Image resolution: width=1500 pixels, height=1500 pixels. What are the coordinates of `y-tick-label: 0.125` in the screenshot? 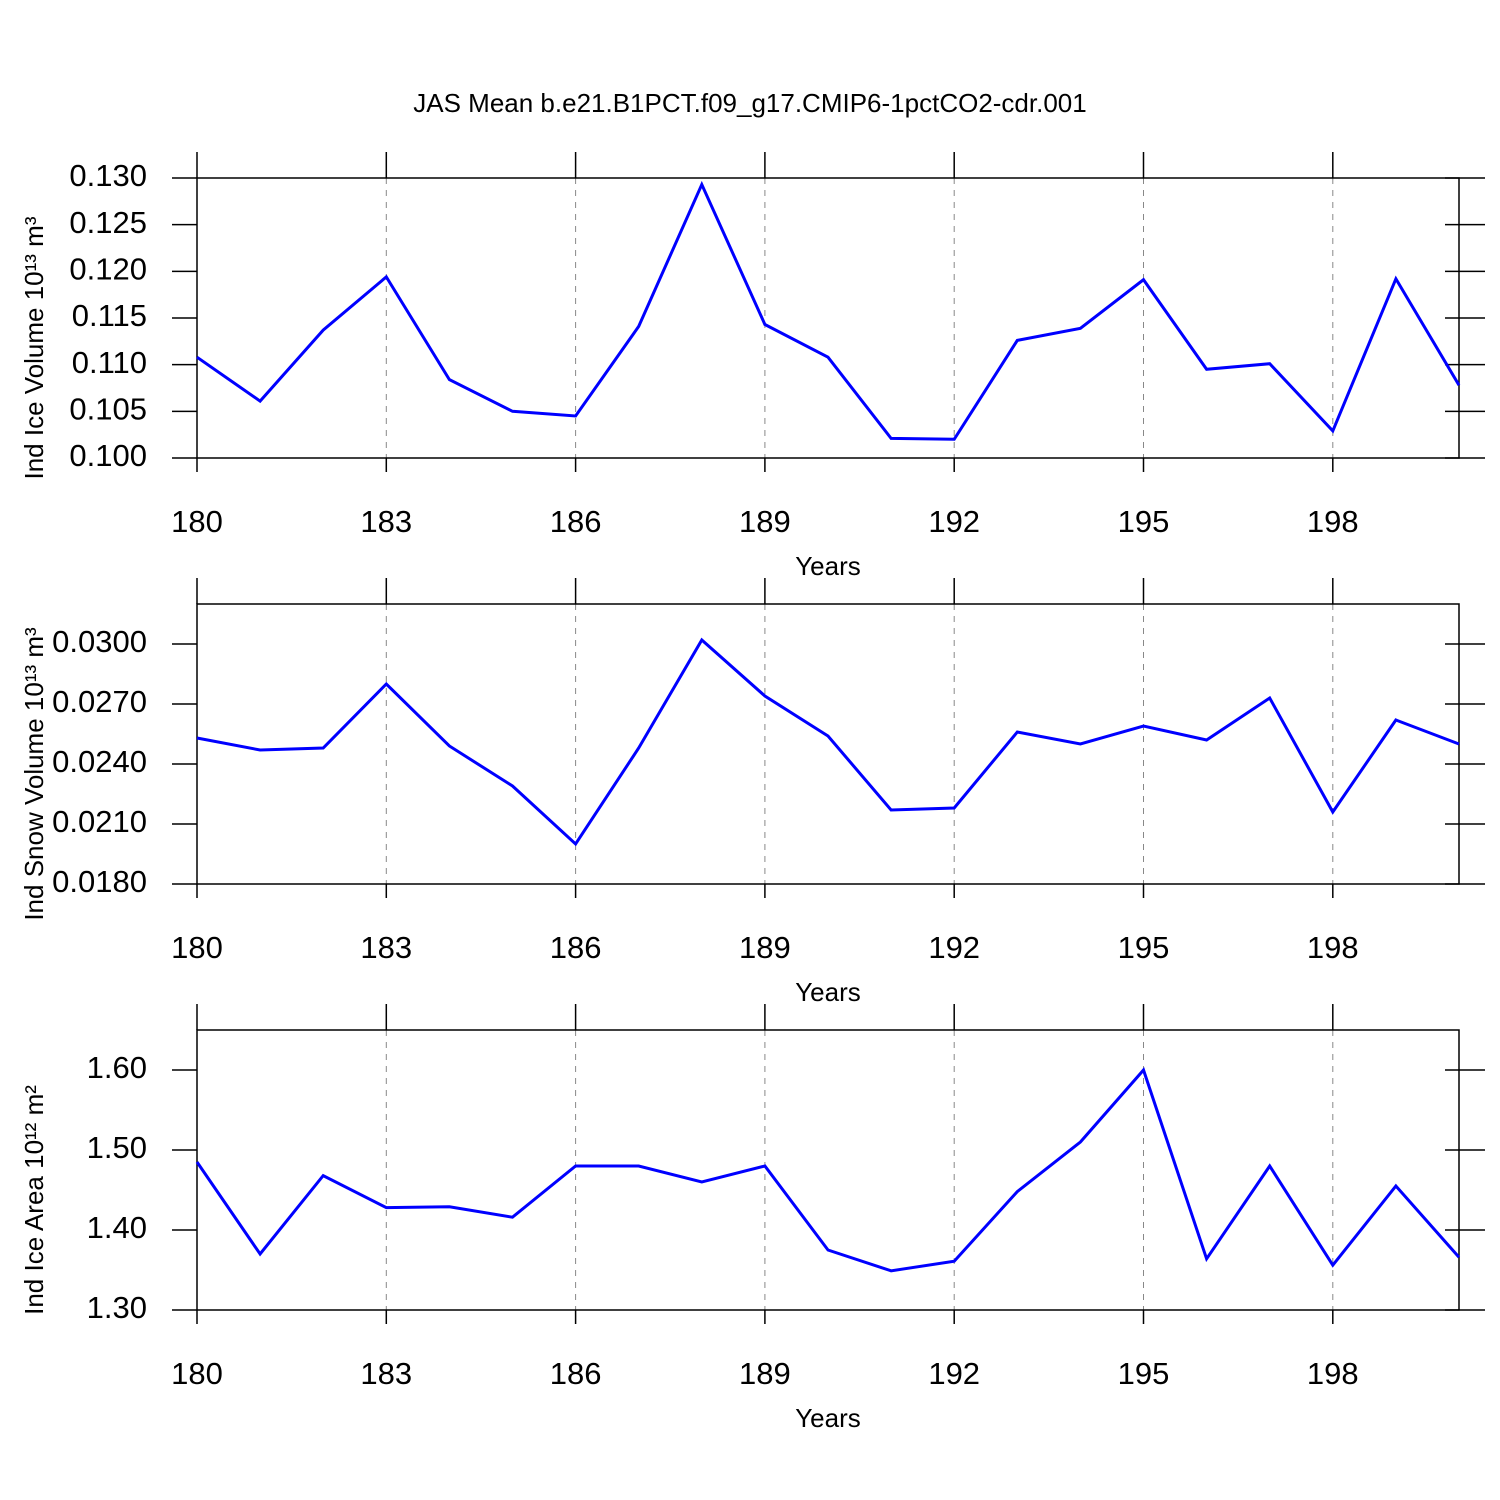 It's located at (108, 222).